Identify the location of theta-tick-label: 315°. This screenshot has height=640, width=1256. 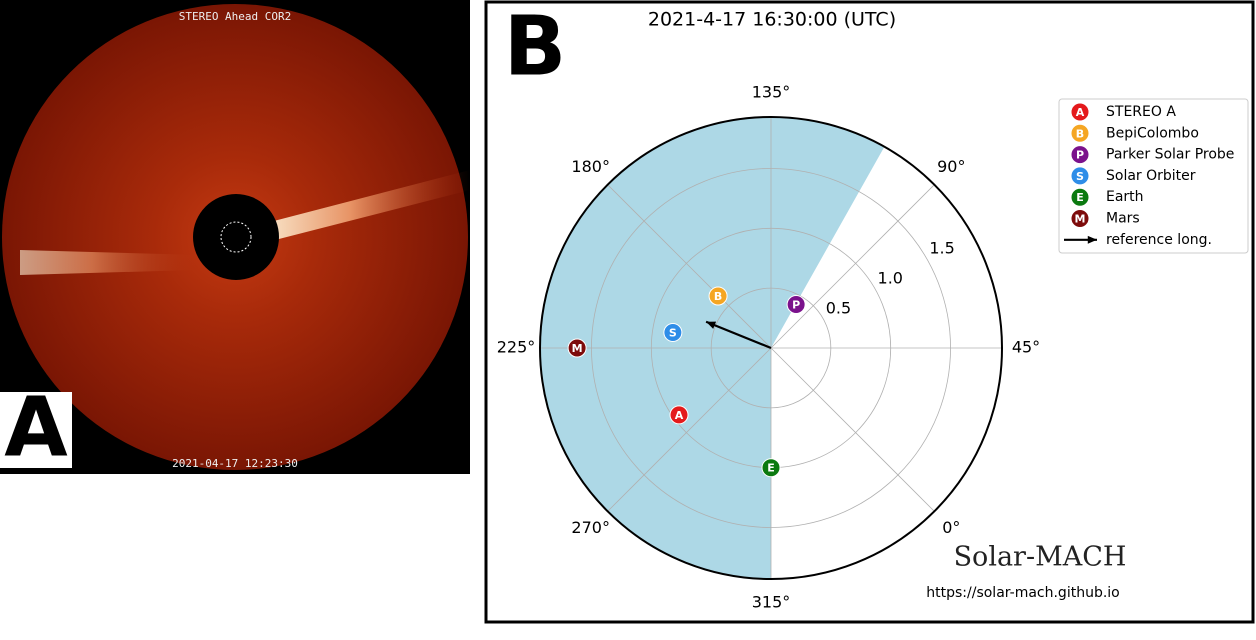
(771, 602).